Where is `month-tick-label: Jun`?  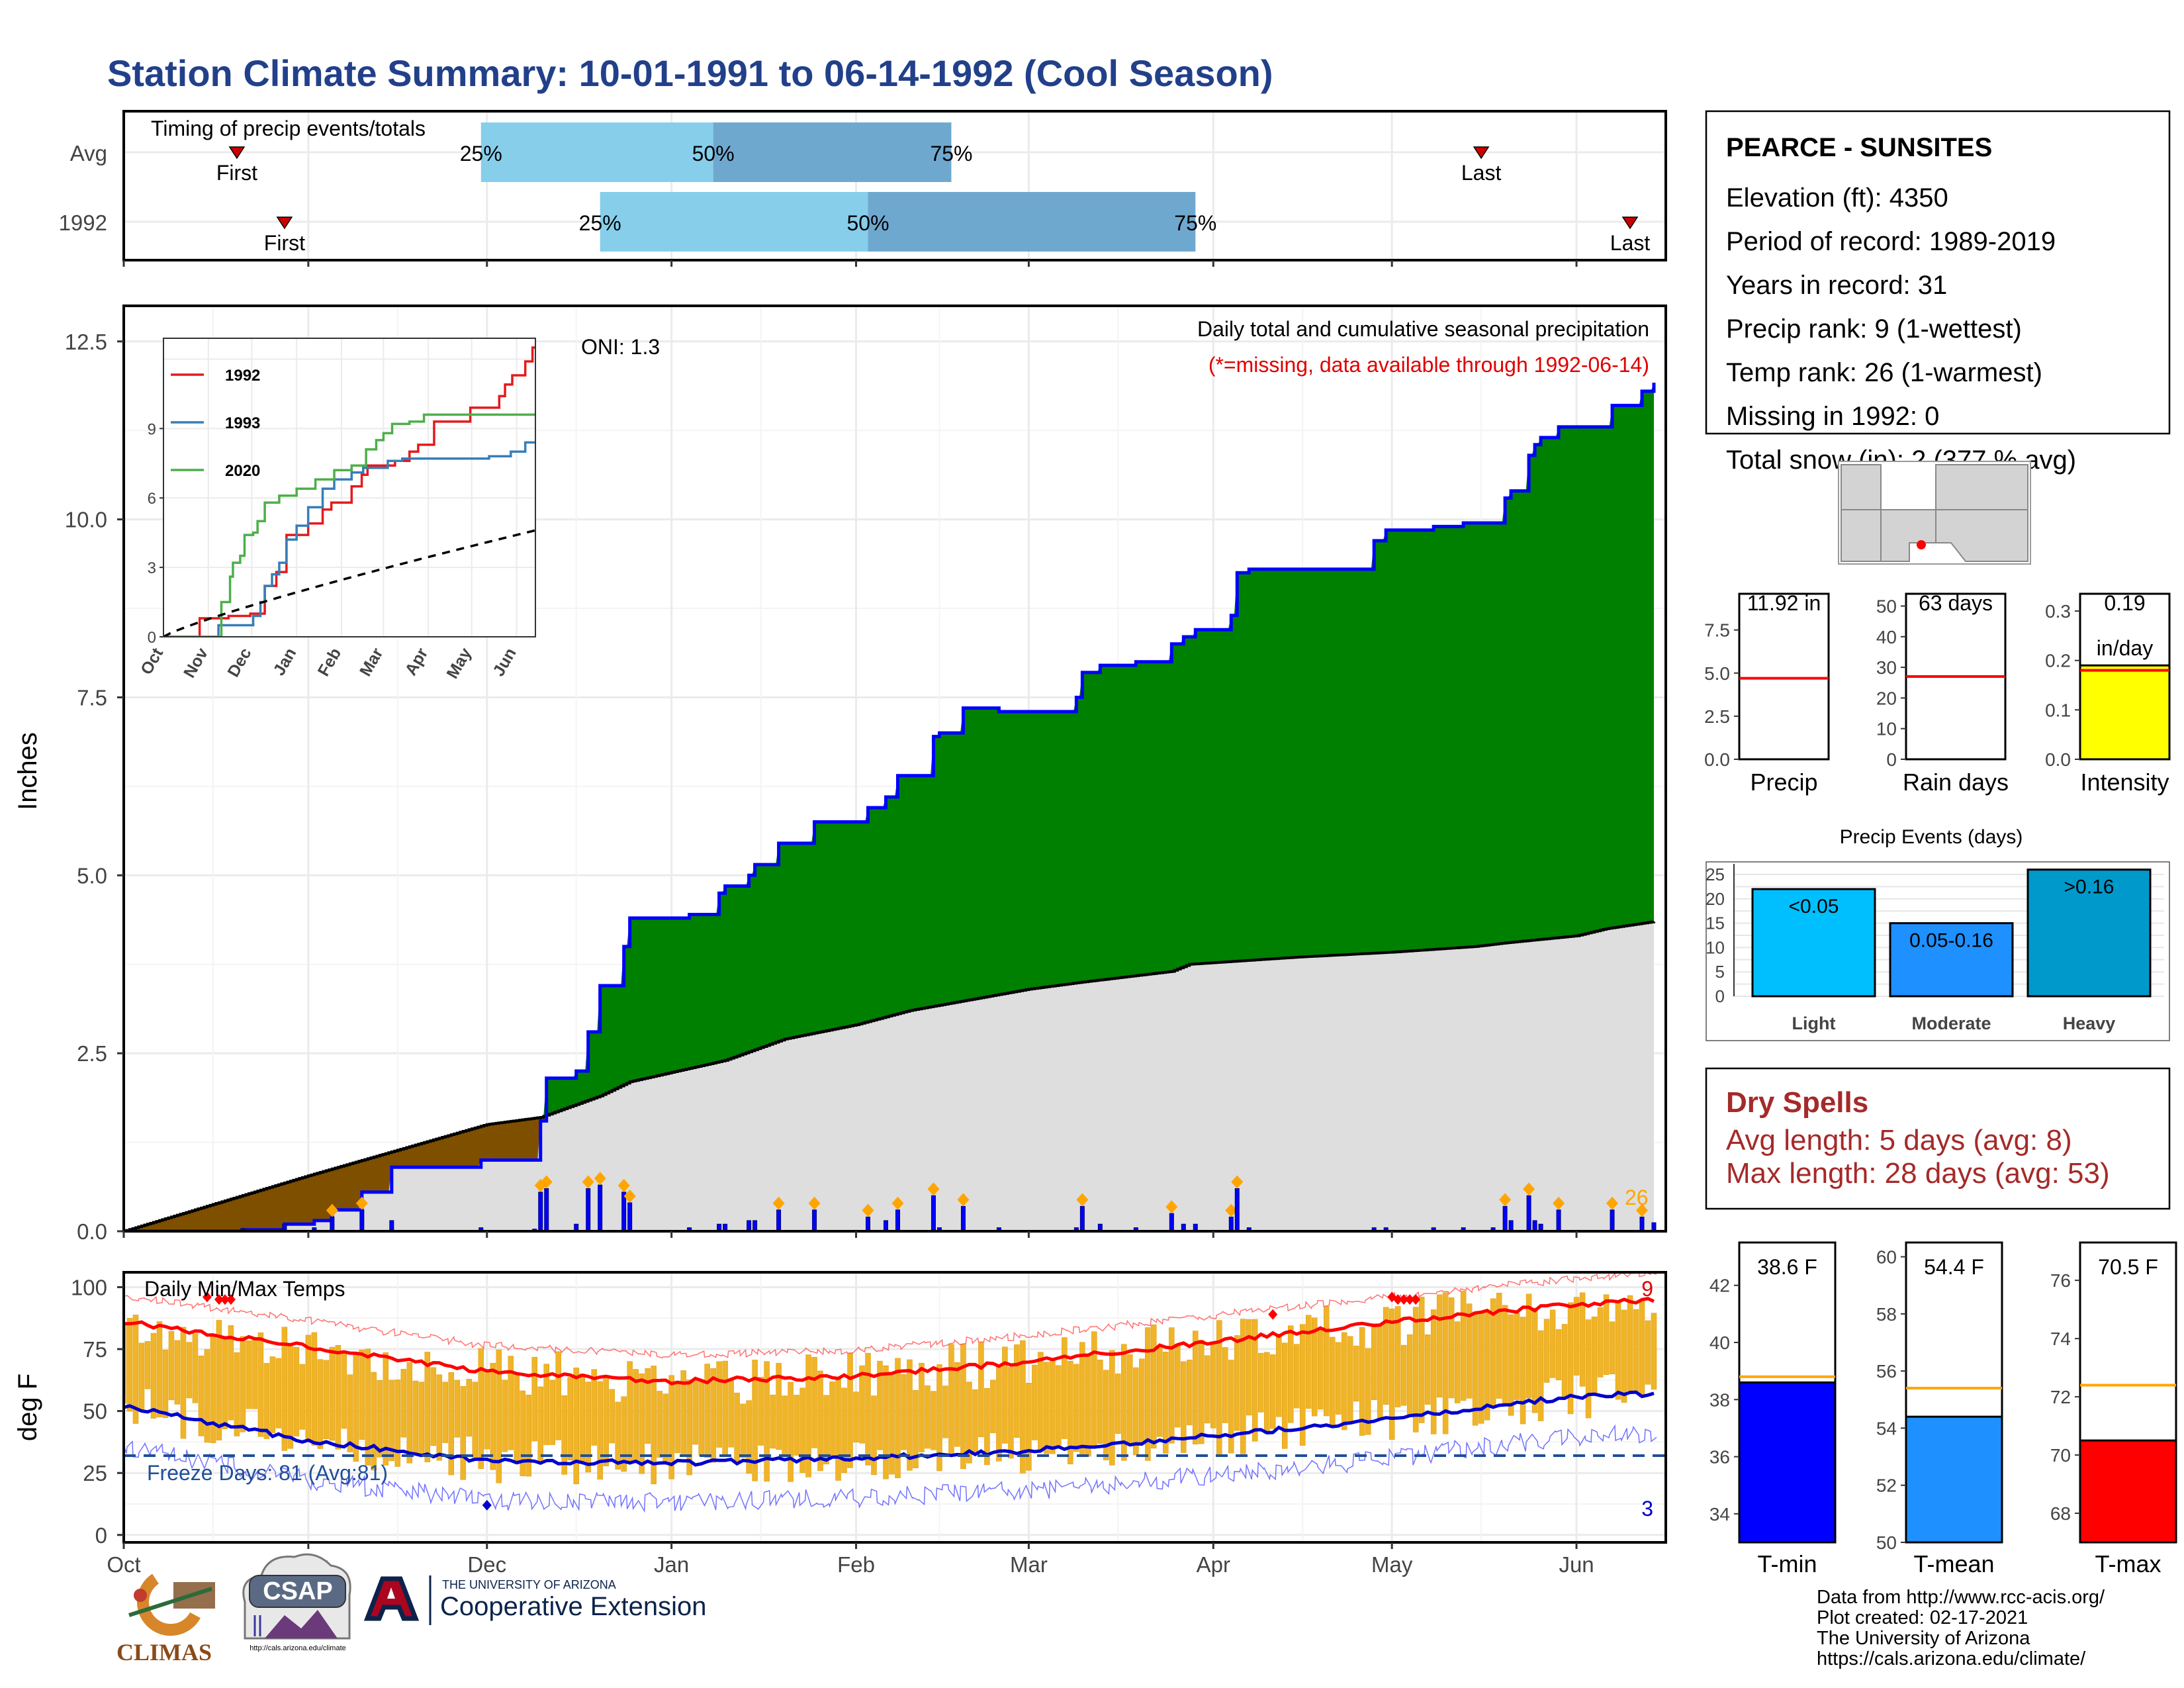
month-tick-label: Jun is located at coordinates (1576, 1564).